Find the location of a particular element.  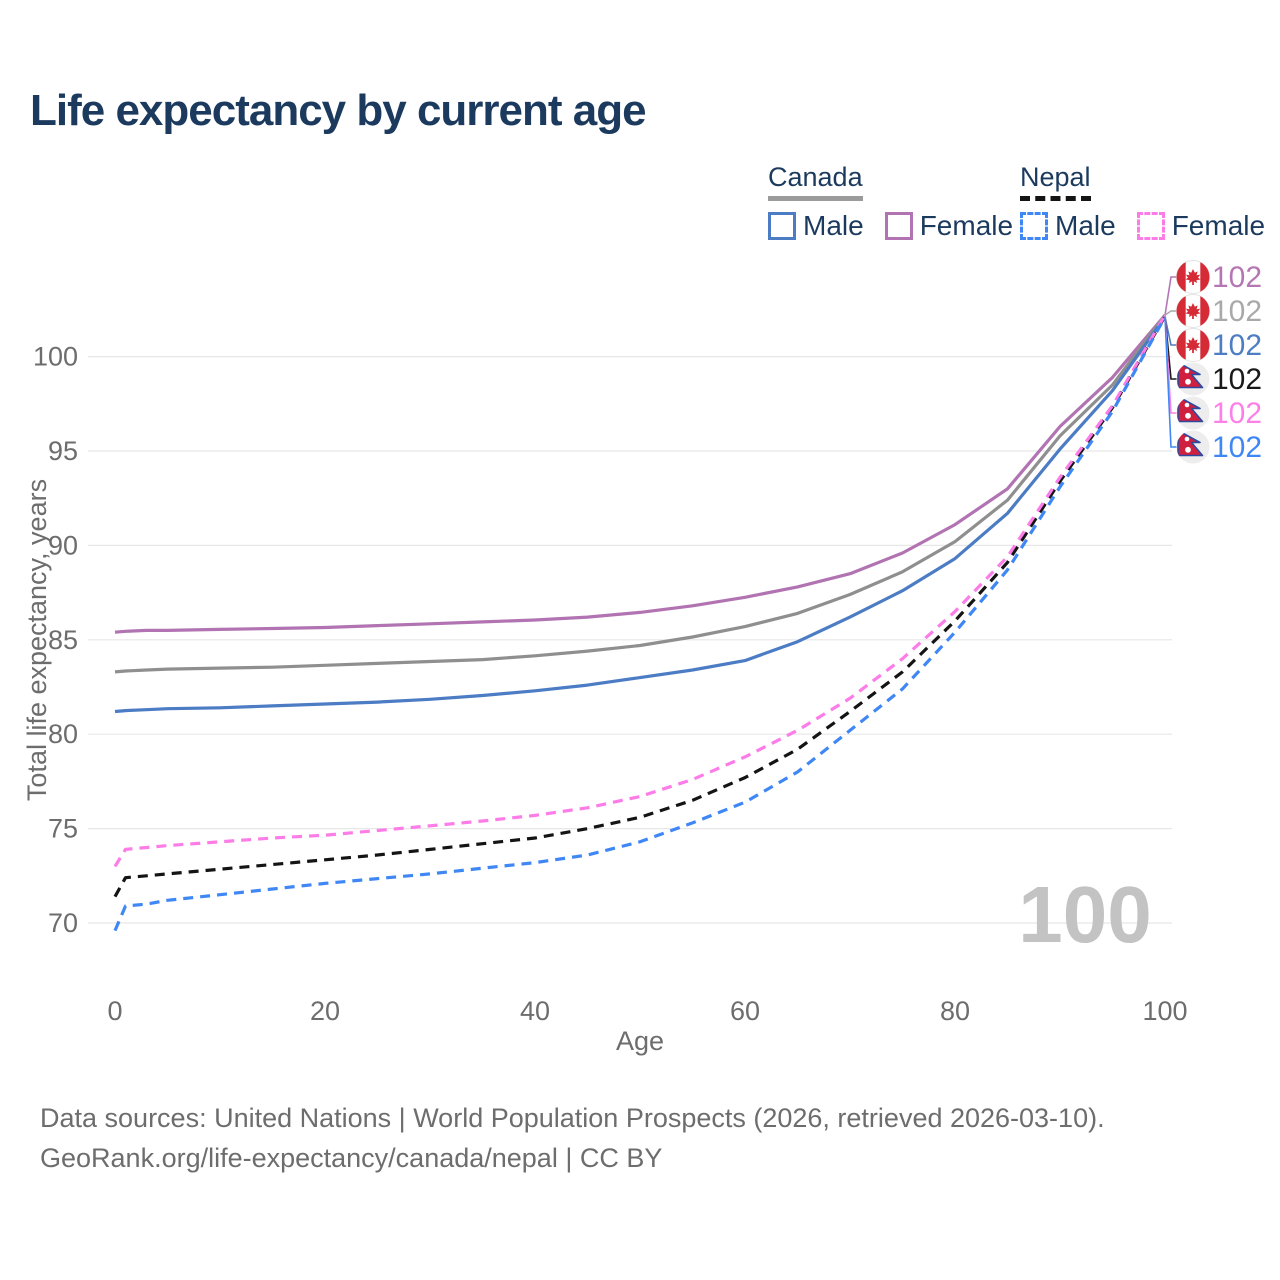

legend-item-canada-female: Female is located at coordinates (949, 226).